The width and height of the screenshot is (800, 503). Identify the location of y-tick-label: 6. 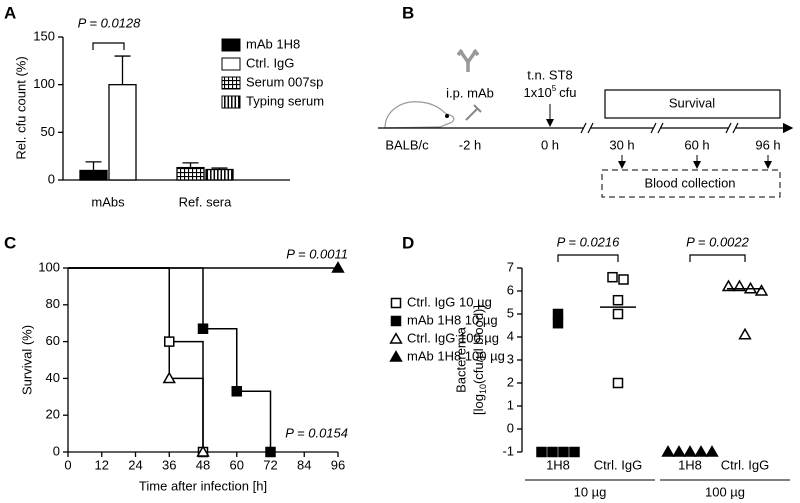
(510, 289).